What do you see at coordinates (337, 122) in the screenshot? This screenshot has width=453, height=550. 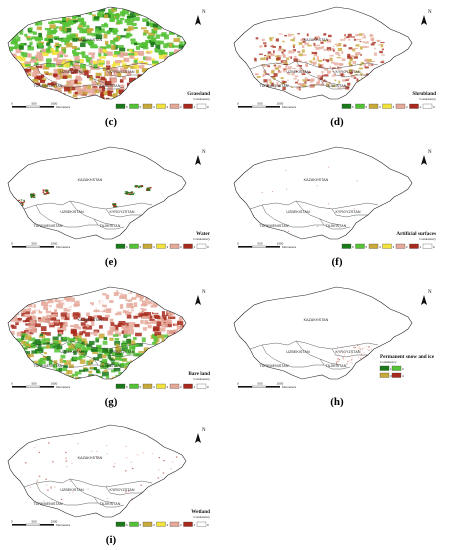 I see `panel-label-d: (d)` at bounding box center [337, 122].